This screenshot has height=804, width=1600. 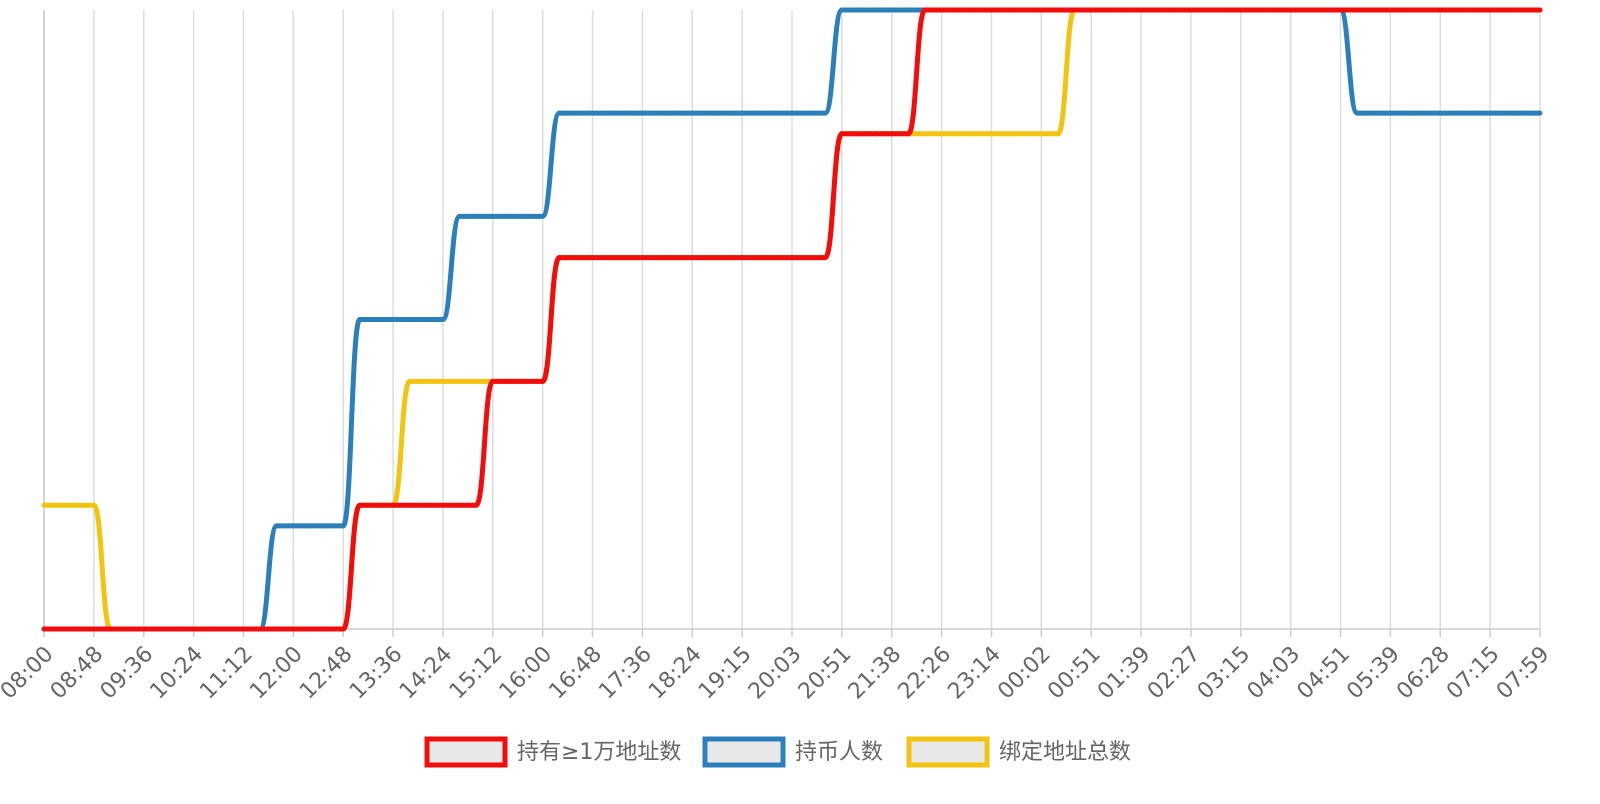 What do you see at coordinates (177, 673) in the screenshot?
I see `x-tick-label: 10:24` at bounding box center [177, 673].